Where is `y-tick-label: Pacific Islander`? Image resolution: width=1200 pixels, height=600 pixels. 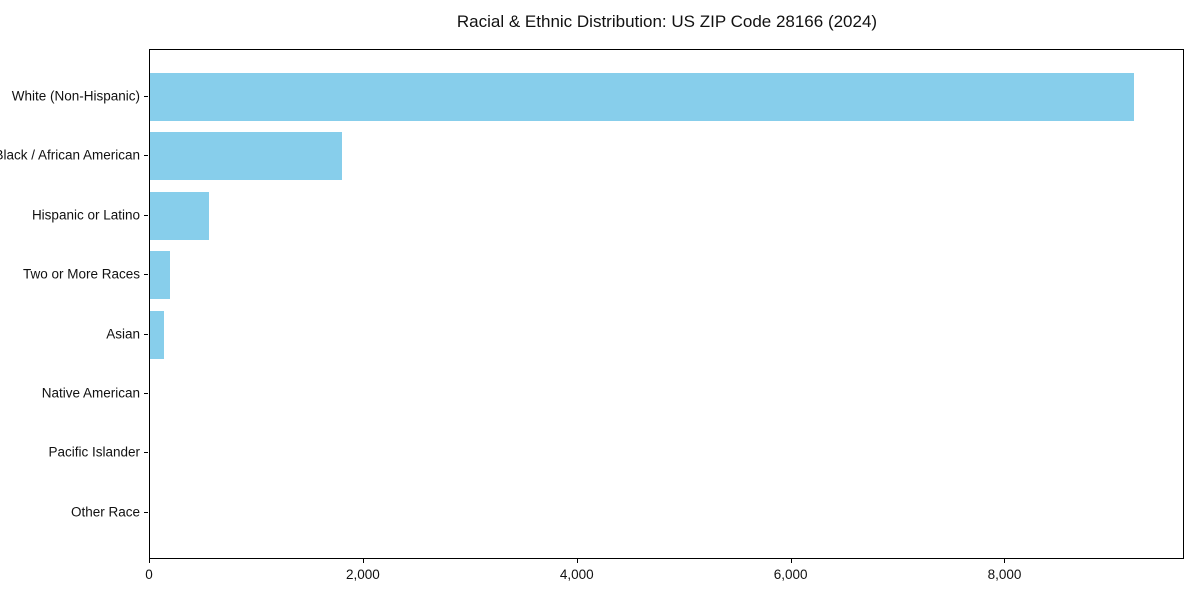 y-tick-label: Pacific Islander is located at coordinates (94, 452).